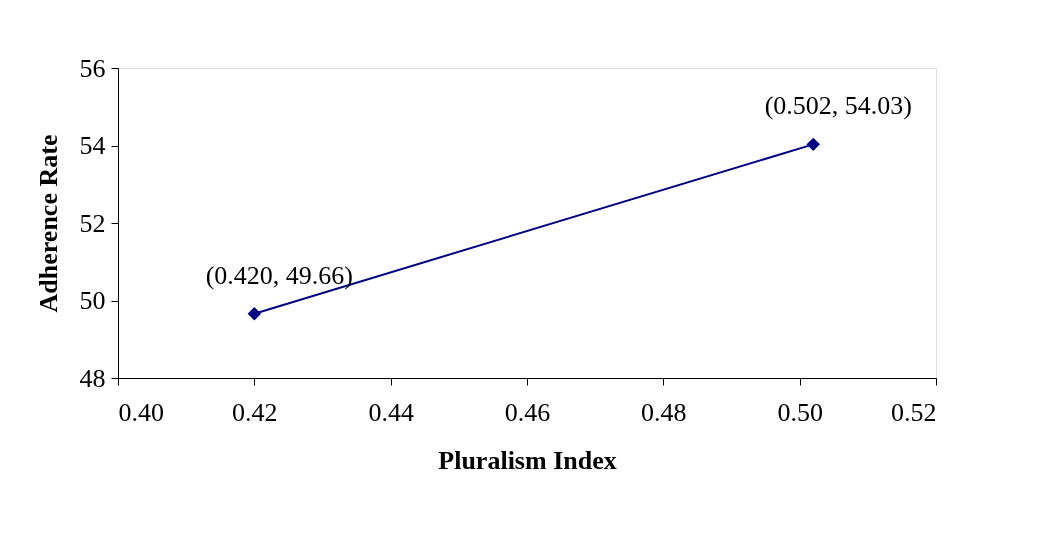 This screenshot has height=557, width=1044. What do you see at coordinates (92, 145) in the screenshot?
I see `y-tick-label: 54` at bounding box center [92, 145].